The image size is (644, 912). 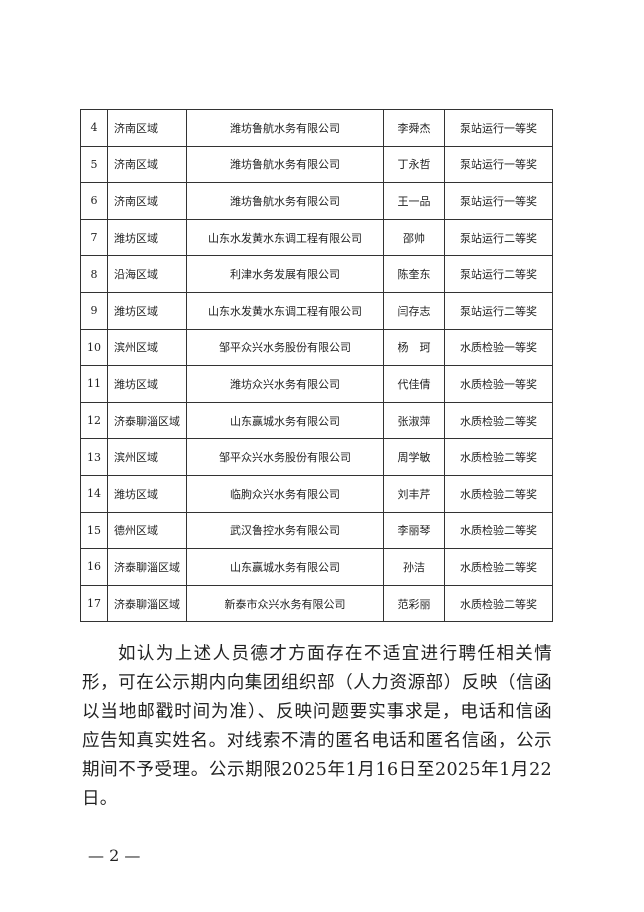 What do you see at coordinates (414, 164) in the screenshot?
I see `person-name: 丁永哲` at bounding box center [414, 164].